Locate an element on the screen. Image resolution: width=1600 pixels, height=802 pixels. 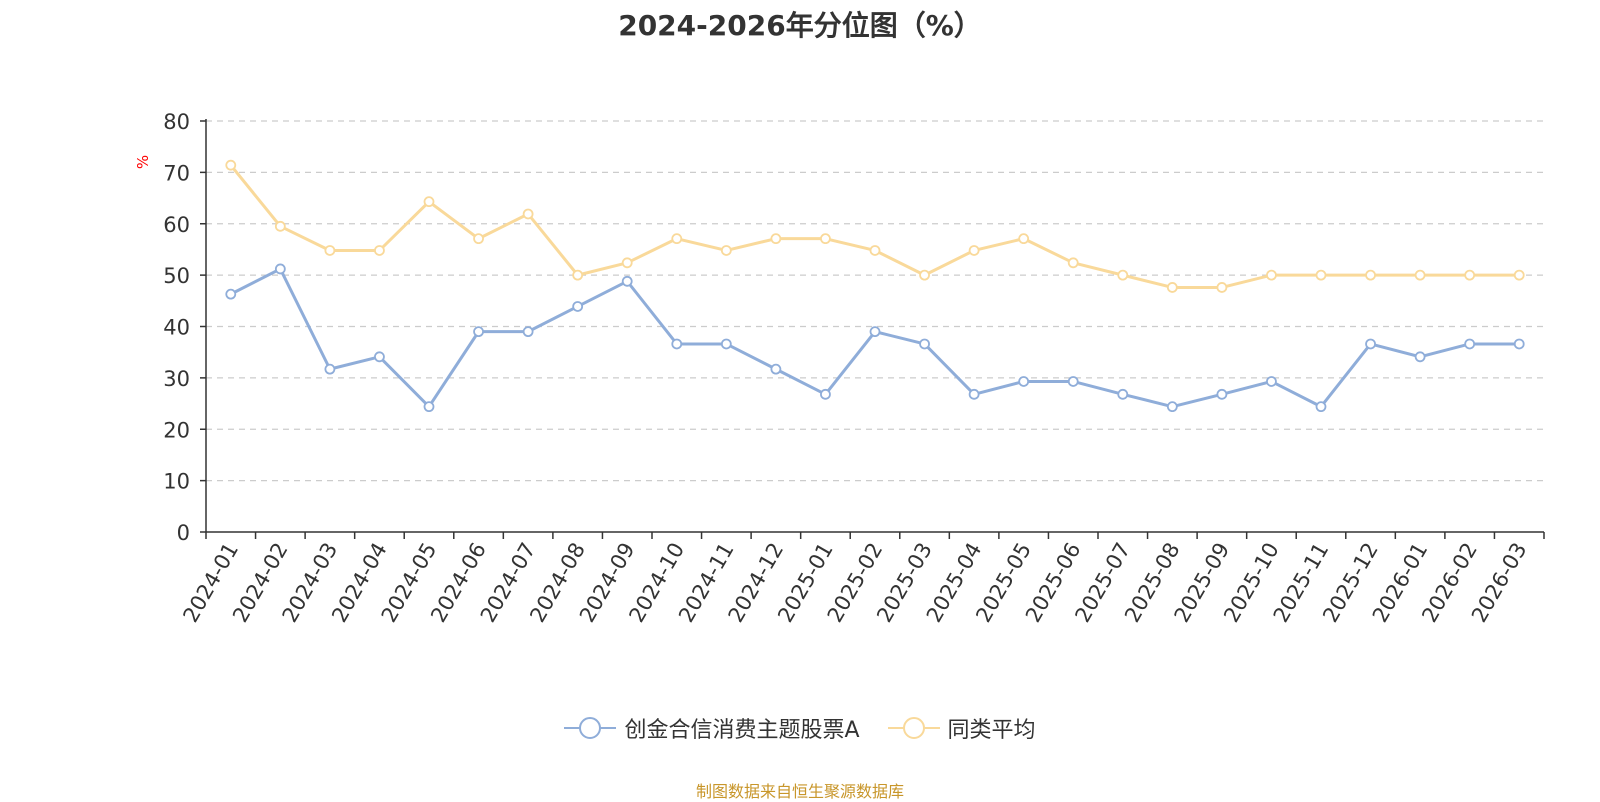
y-tick-label: 0 is located at coordinates (183, 533).